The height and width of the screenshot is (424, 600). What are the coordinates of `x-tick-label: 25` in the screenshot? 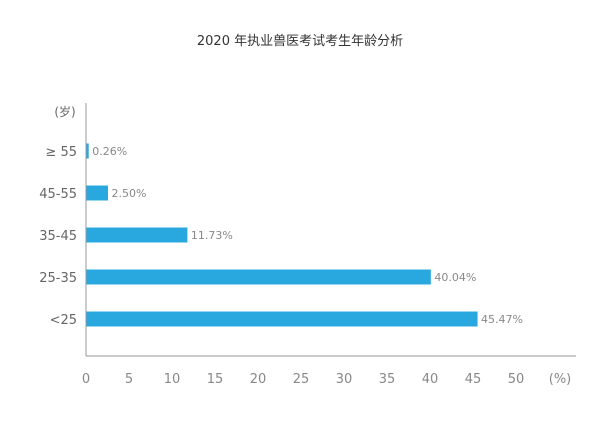 It's located at (301, 379).